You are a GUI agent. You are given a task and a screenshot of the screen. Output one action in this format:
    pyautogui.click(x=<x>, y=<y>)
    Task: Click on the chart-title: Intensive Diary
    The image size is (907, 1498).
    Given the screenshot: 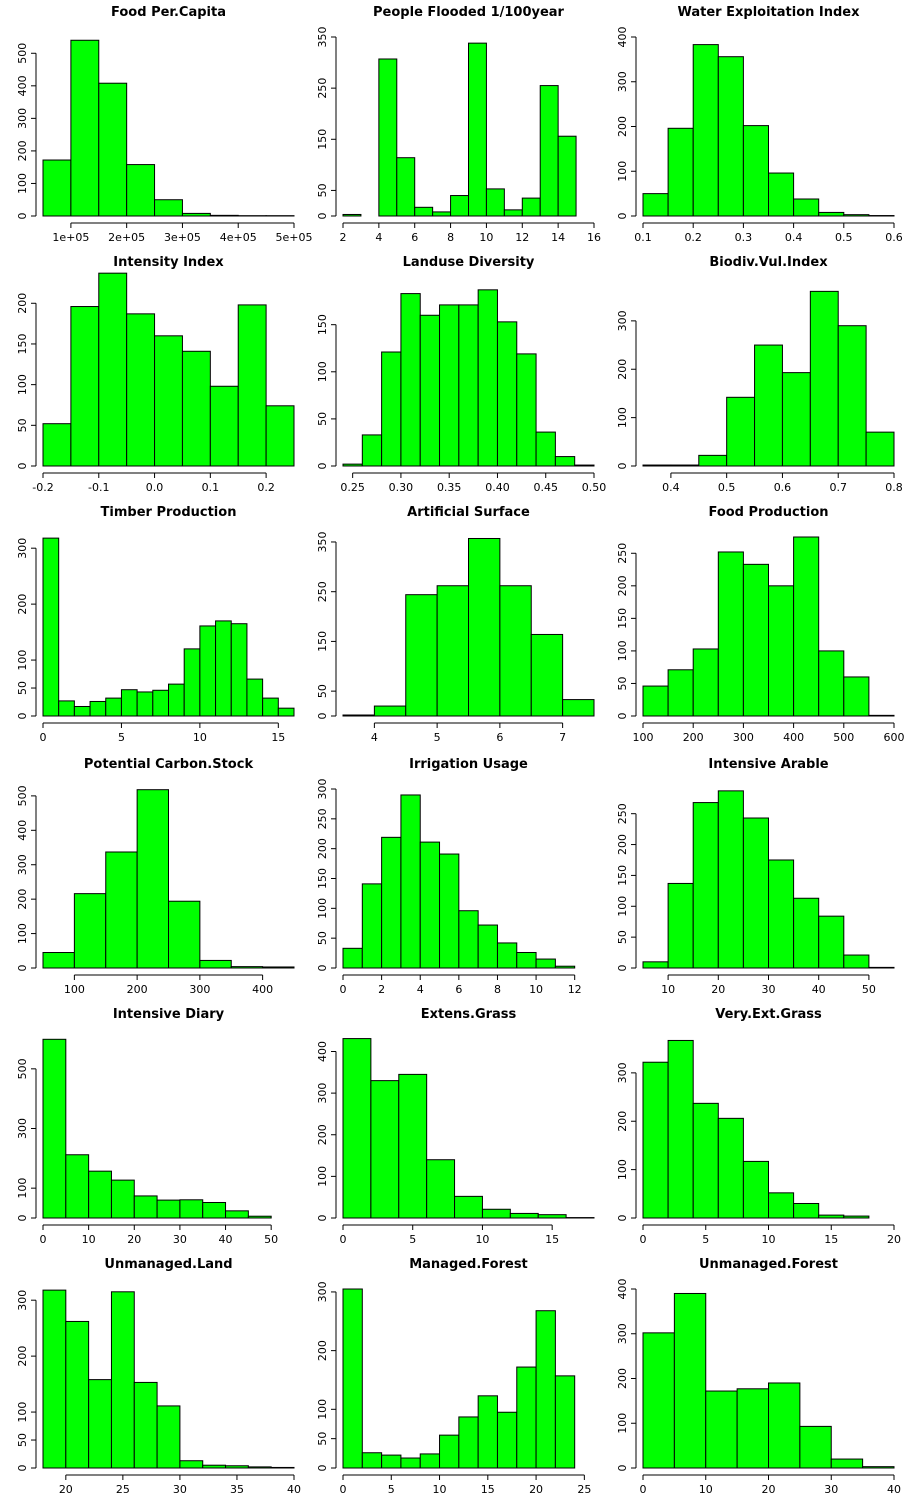 What is the action you would take?
    pyautogui.click(x=169, y=1014)
    